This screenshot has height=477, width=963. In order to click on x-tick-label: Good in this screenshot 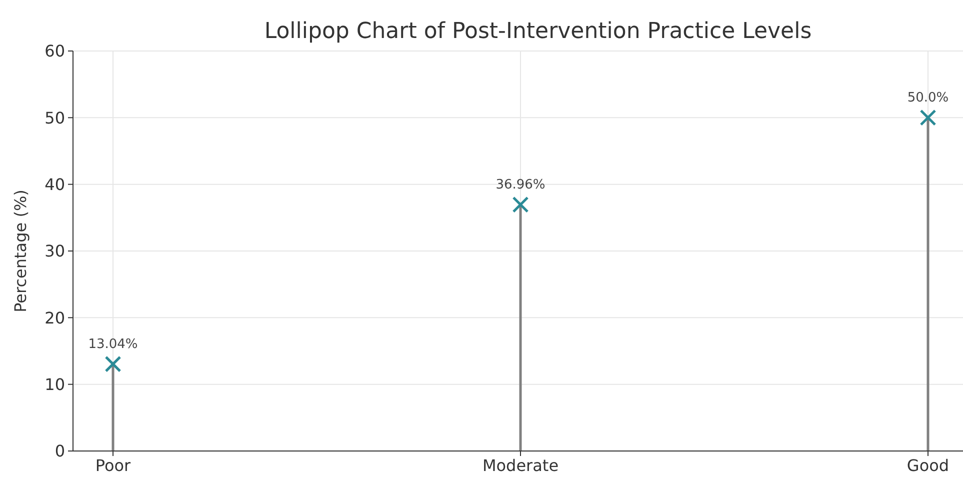, I will do `click(928, 465)`.